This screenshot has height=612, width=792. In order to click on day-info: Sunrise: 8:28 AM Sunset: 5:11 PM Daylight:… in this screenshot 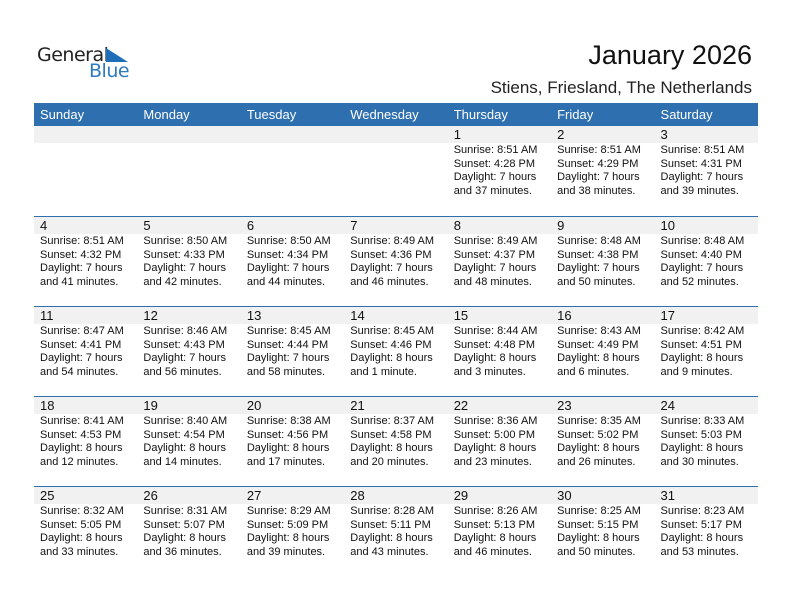, I will do `click(395, 531)`.